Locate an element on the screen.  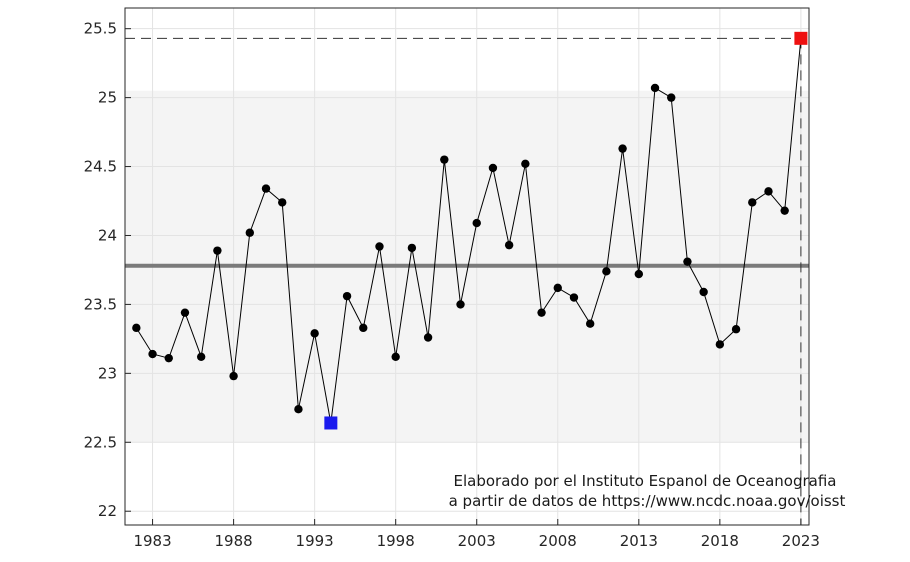
y-tick-label: 25 is located at coordinates (107, 98).